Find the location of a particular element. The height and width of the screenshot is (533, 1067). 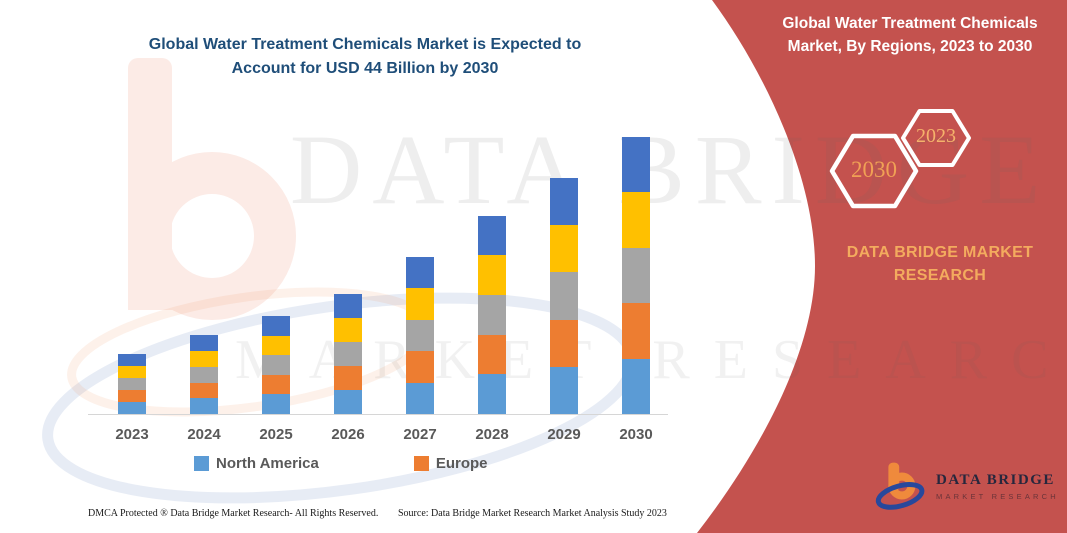

bar-stack-2023 is located at coordinates (132, 384).